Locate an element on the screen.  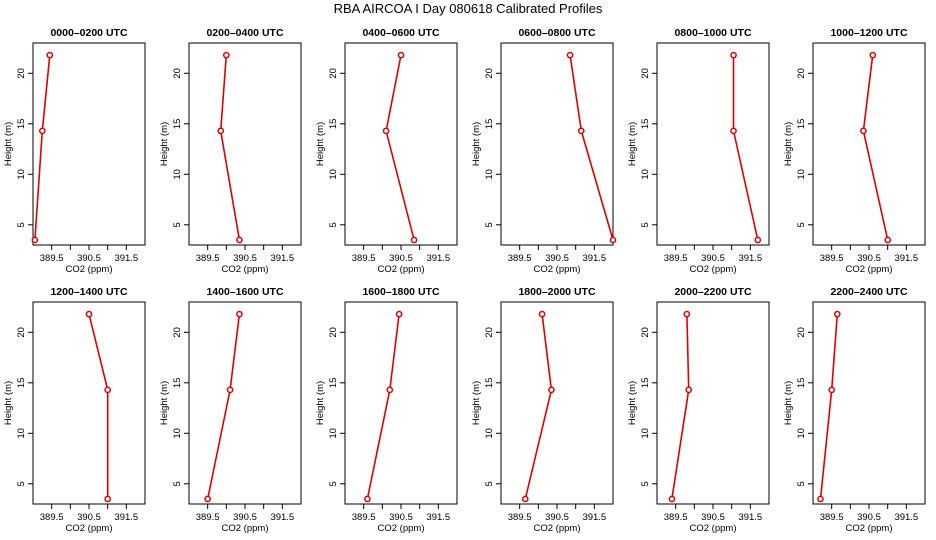
panel-title: 1600–1800 UTC is located at coordinates (400, 292).